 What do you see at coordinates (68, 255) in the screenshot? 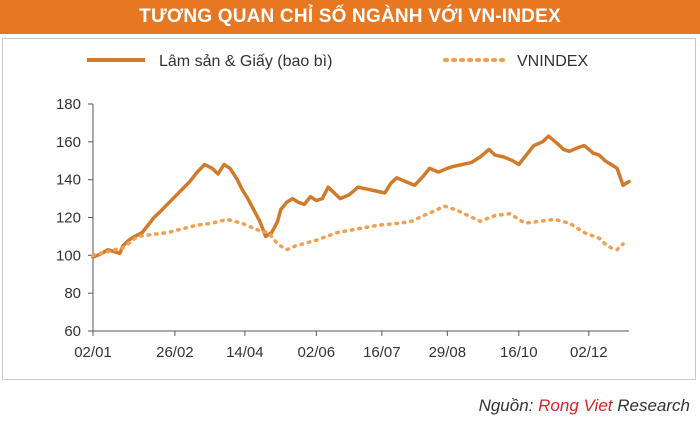
I see `y-tick-label: 100` at bounding box center [68, 255].